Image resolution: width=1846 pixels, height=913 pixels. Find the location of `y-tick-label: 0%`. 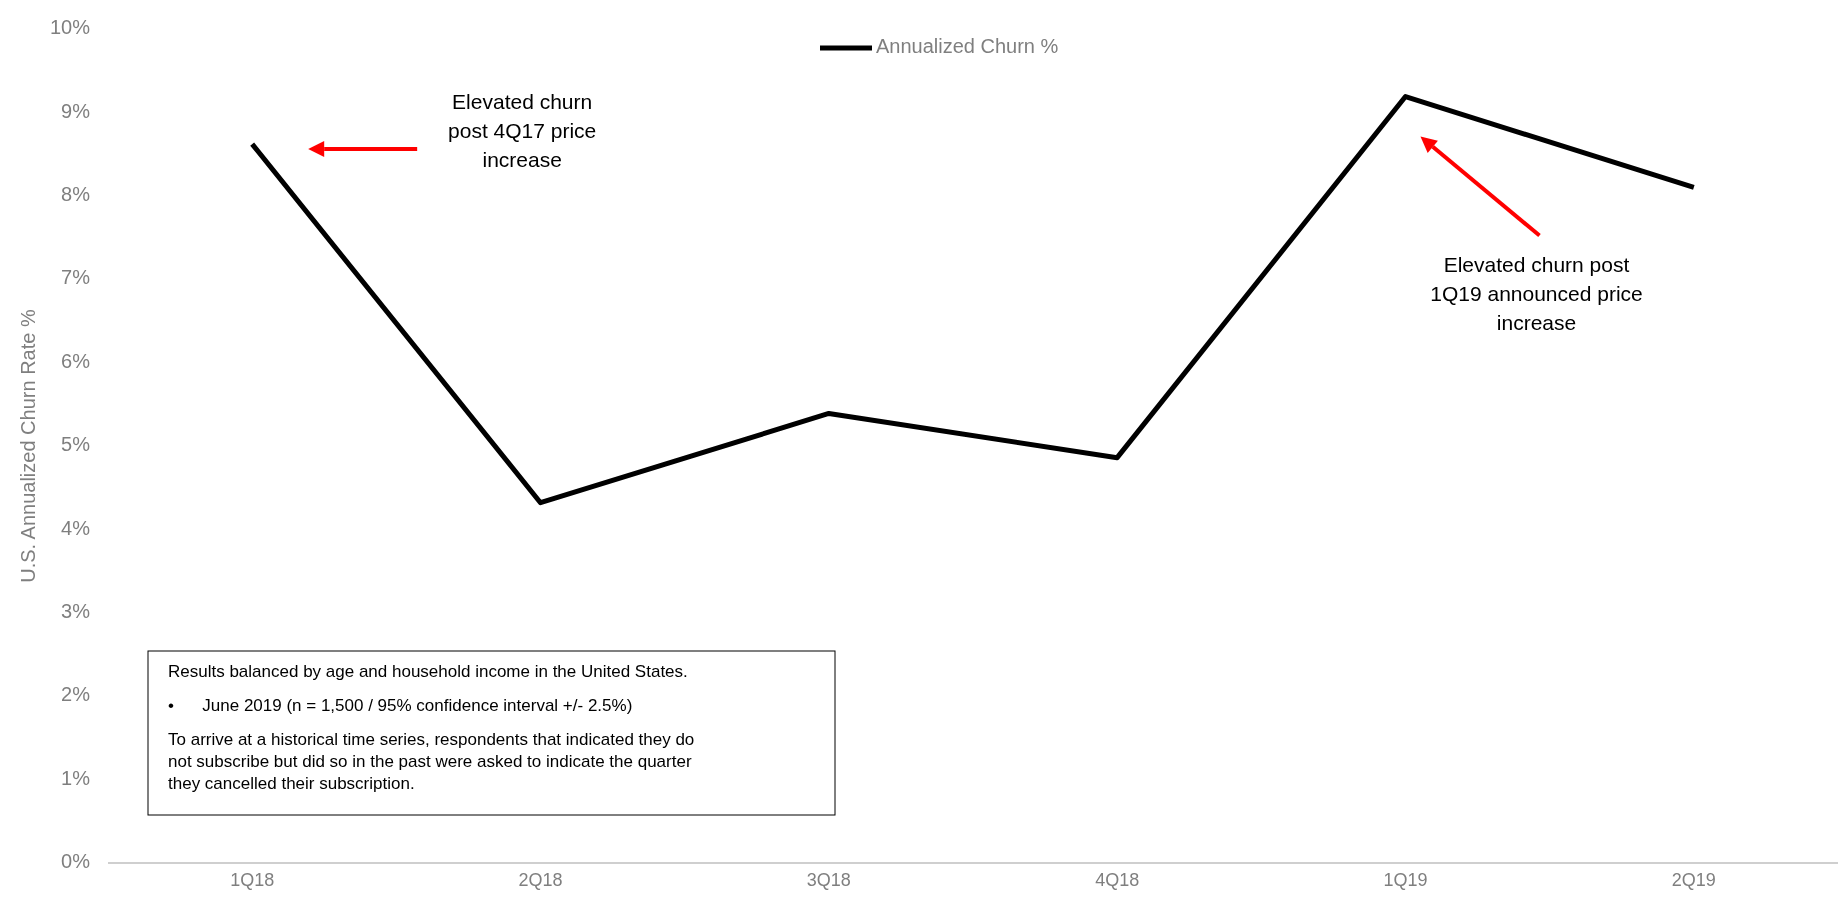

y-tick-label: 0% is located at coordinates (76, 861).